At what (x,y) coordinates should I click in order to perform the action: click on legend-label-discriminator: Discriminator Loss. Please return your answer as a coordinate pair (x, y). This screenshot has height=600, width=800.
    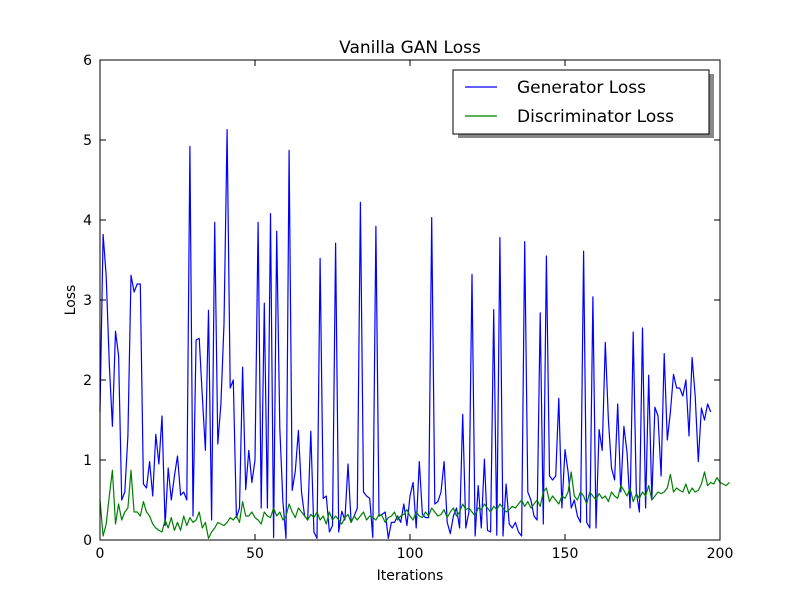
    Looking at the image, I should click on (595, 117).